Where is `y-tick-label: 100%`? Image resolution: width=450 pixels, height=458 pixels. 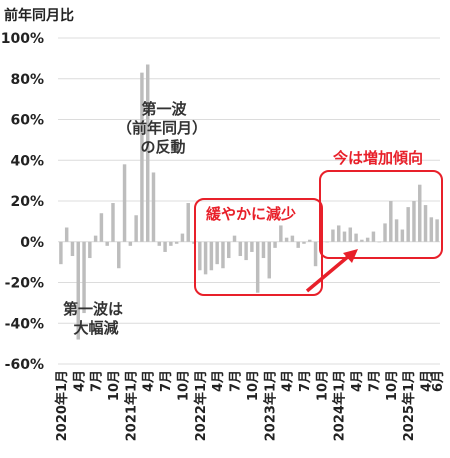
y-tick-label: 100% is located at coordinates (22, 39).